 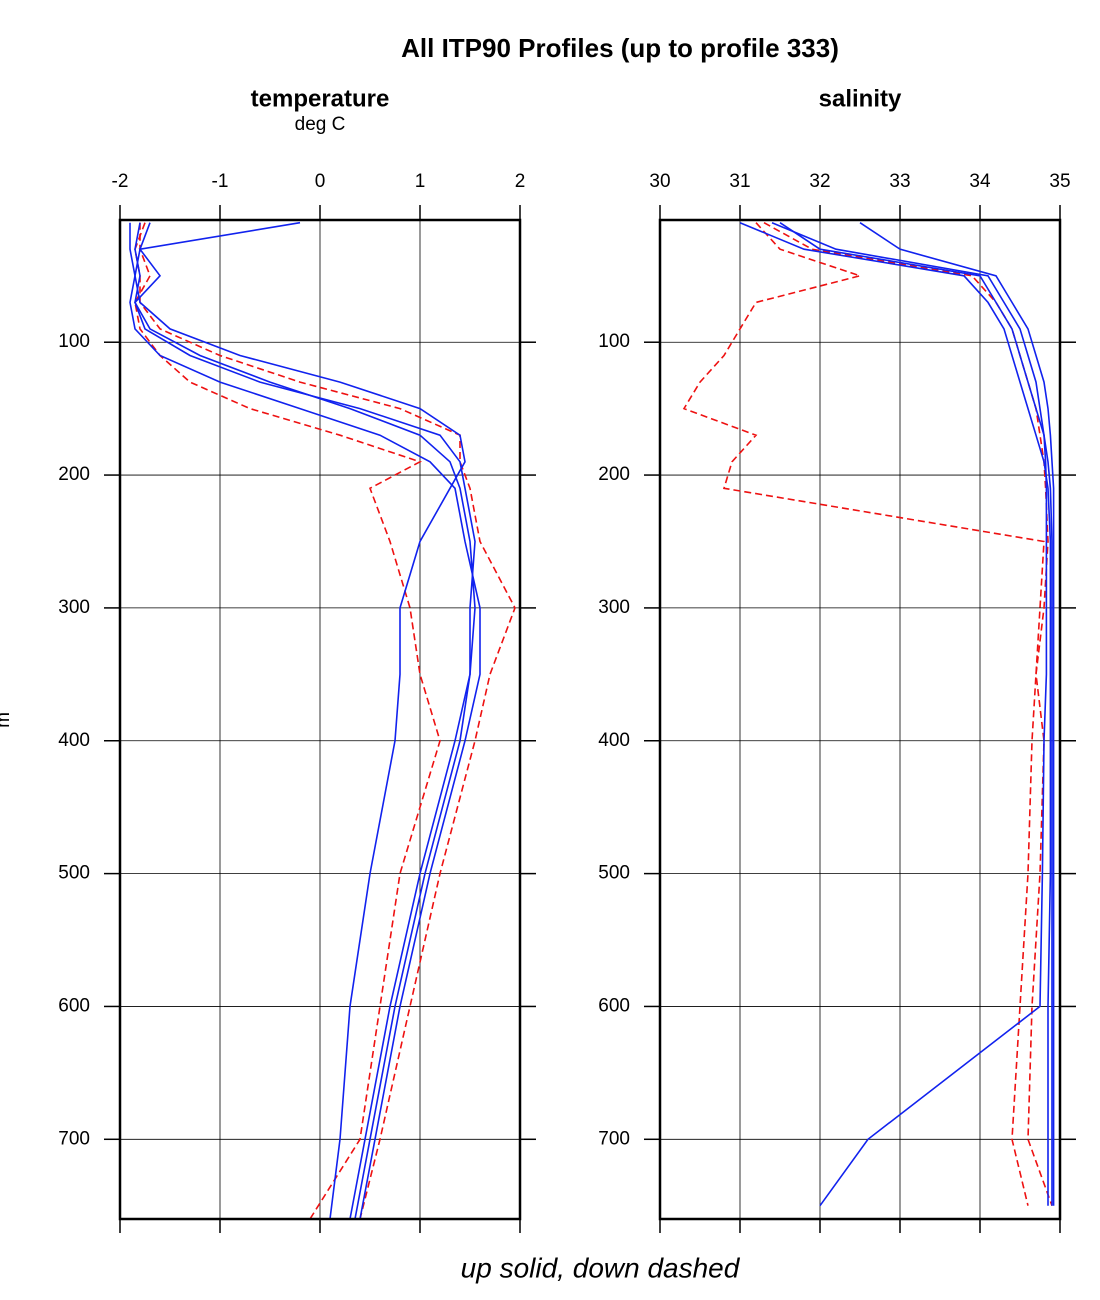 I want to click on x-tick-label: 33, so click(x=899, y=181).